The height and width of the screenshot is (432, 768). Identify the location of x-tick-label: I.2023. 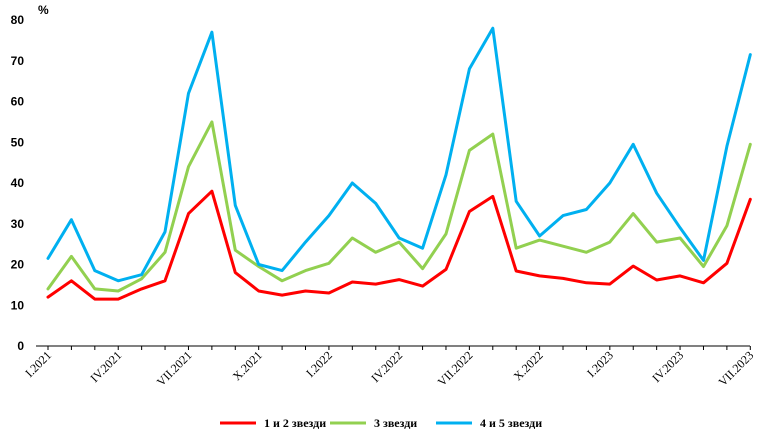
(600, 364).